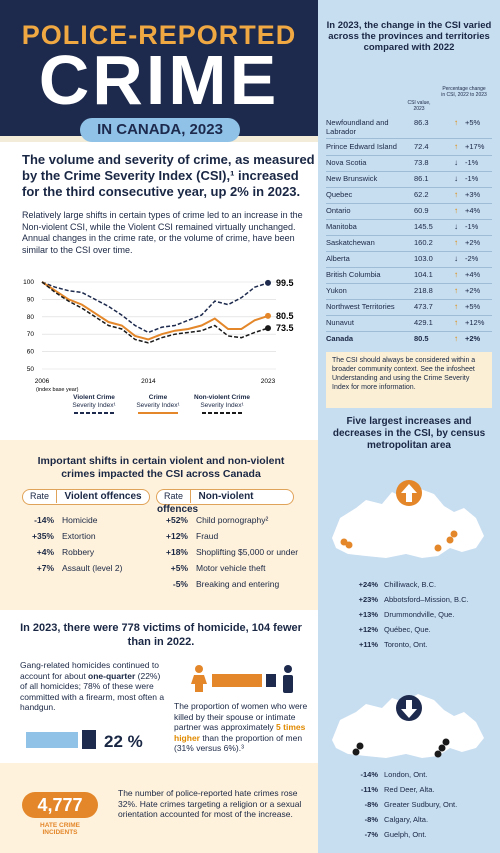 Image resolution: width=500 pixels, height=853 pixels. I want to click on cma-change: +23%, so click(368, 599).